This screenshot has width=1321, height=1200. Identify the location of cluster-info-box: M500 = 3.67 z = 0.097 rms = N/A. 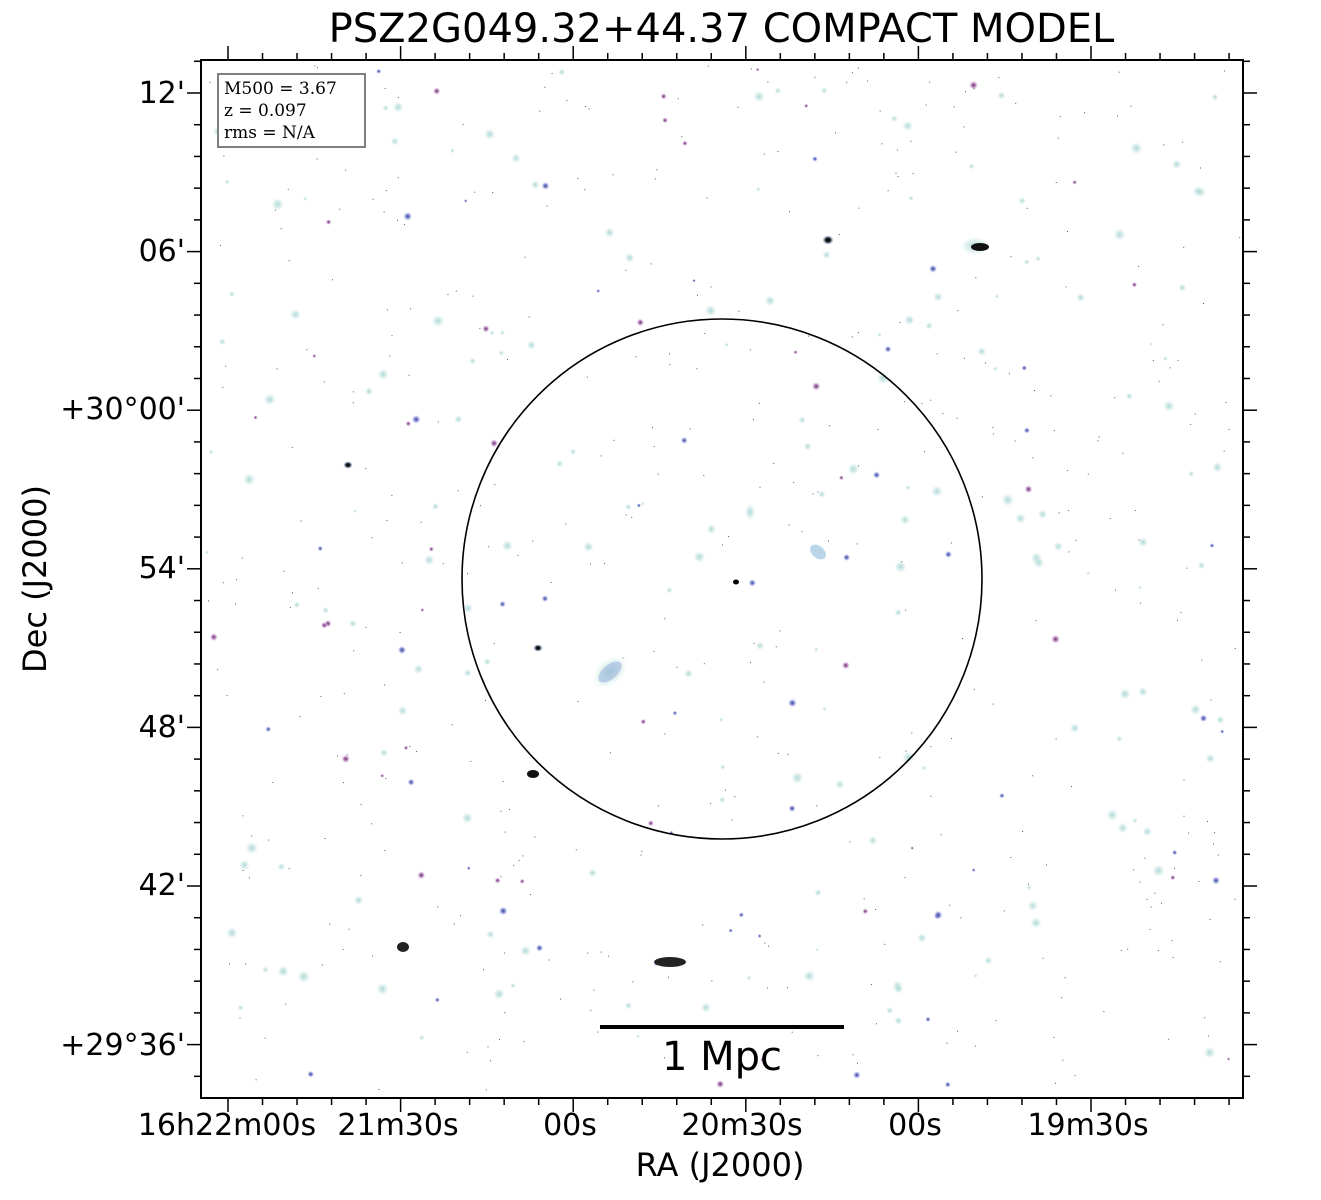
(291, 110).